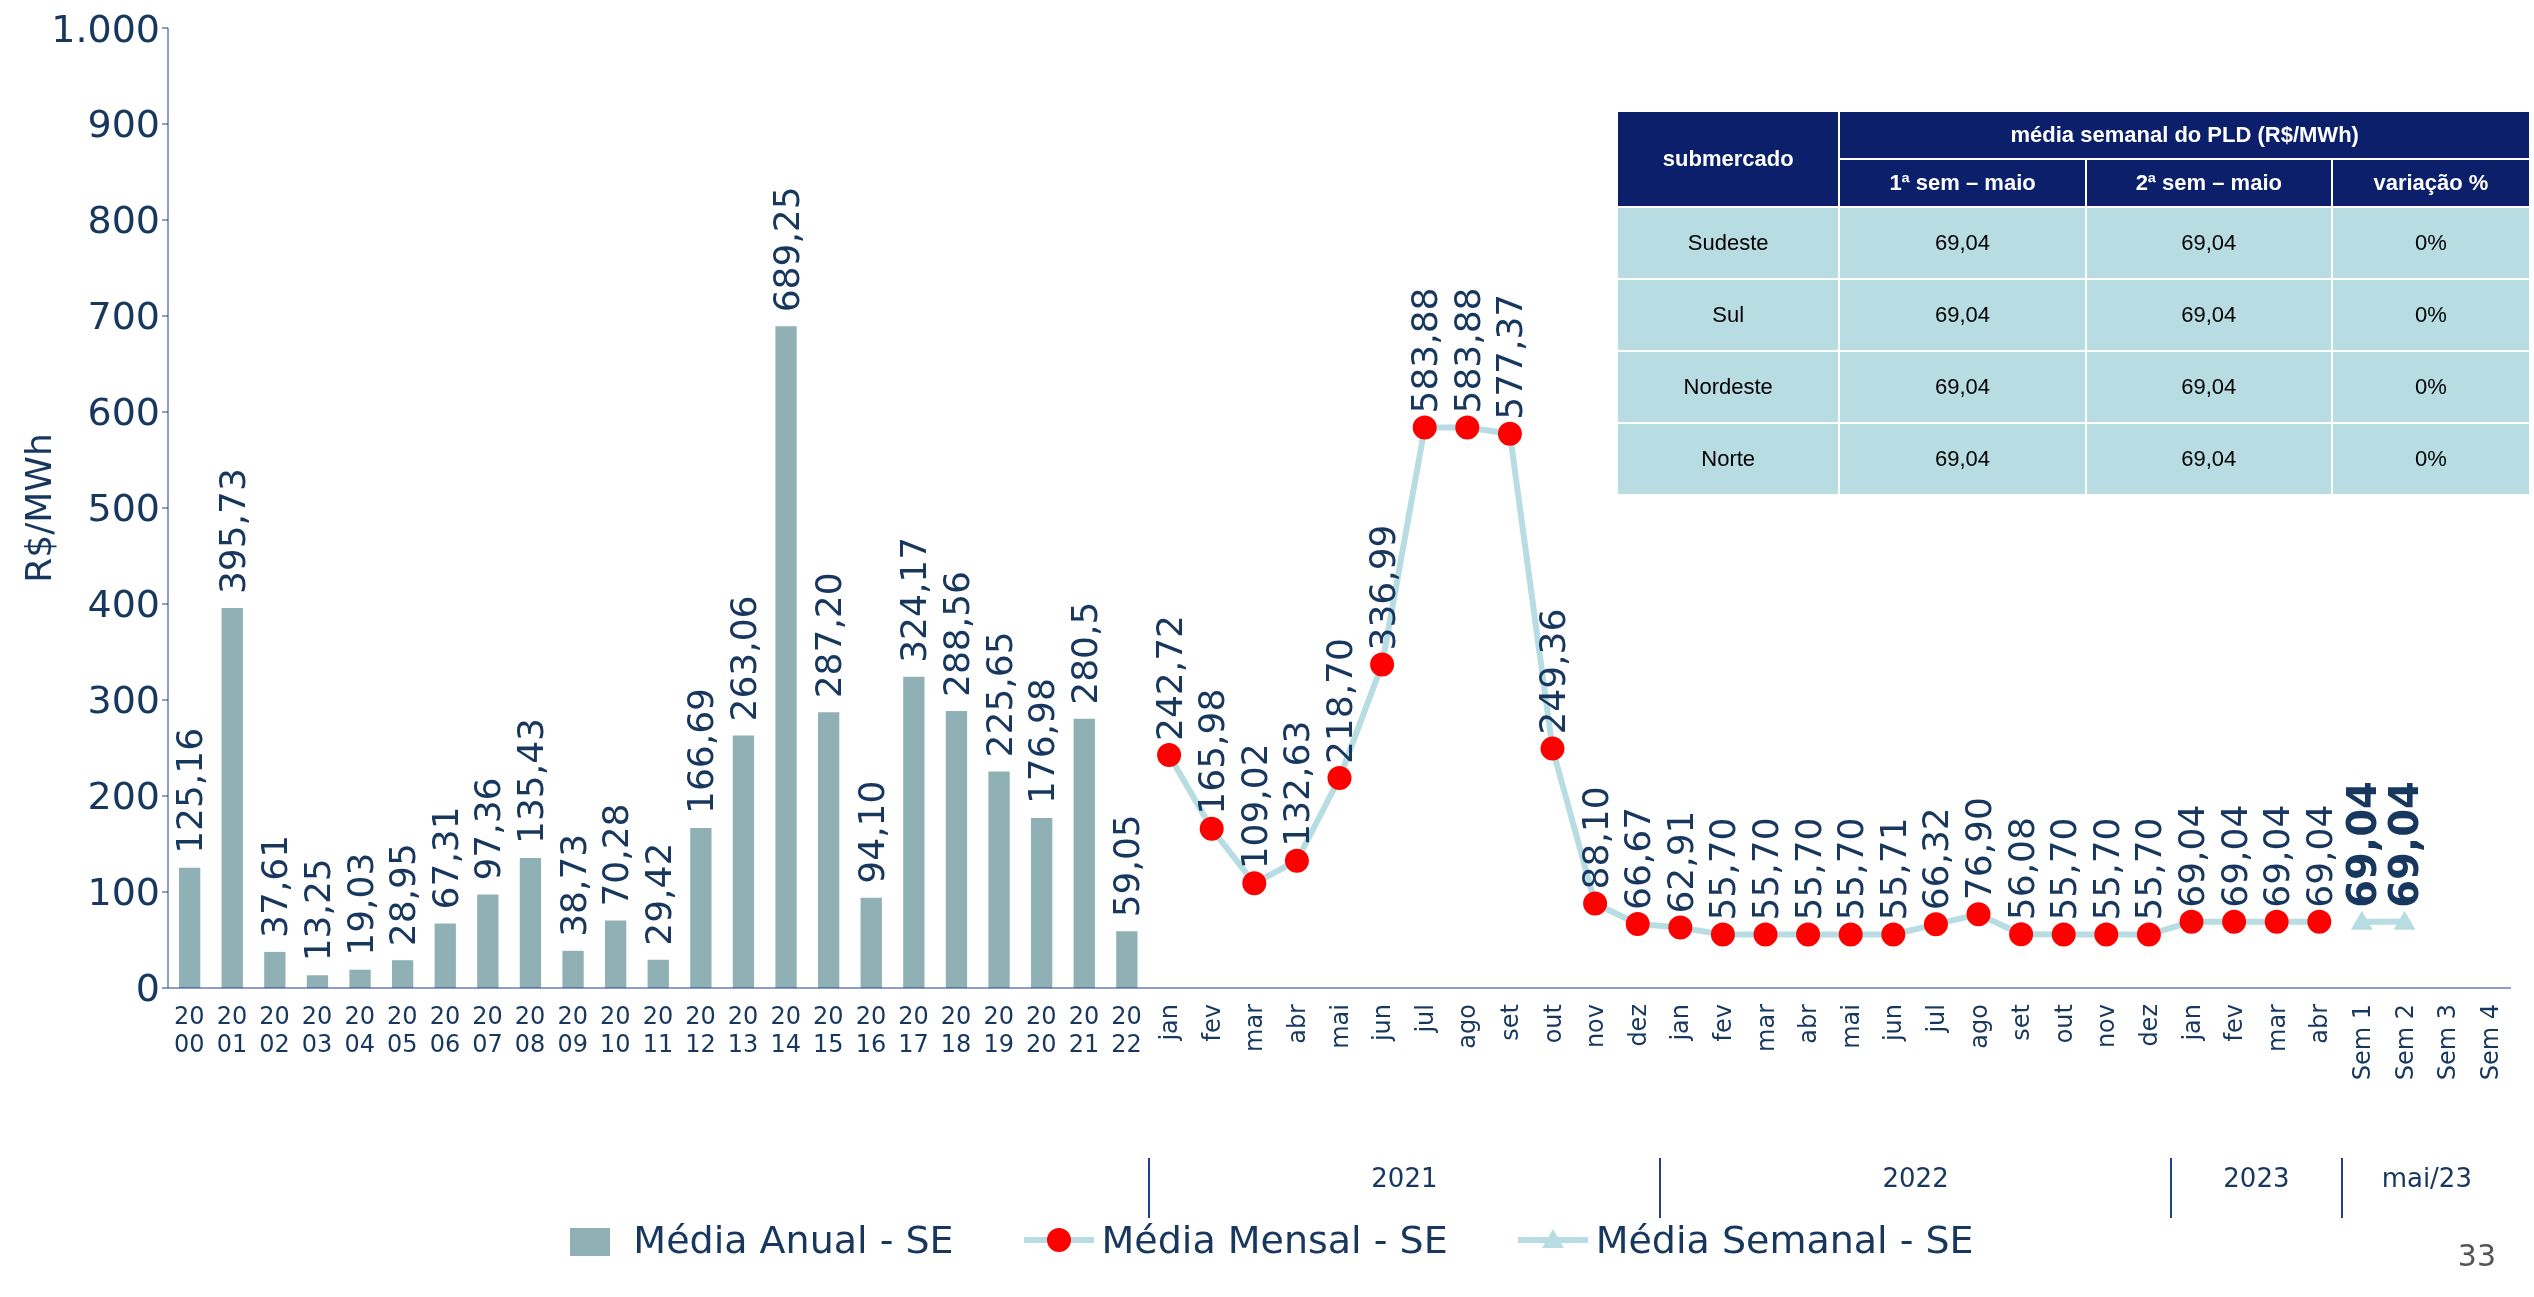 This screenshot has width=2534, height=1297. What do you see at coordinates (956, 634) in the screenshot?
I see `data-label: 288,56` at bounding box center [956, 634].